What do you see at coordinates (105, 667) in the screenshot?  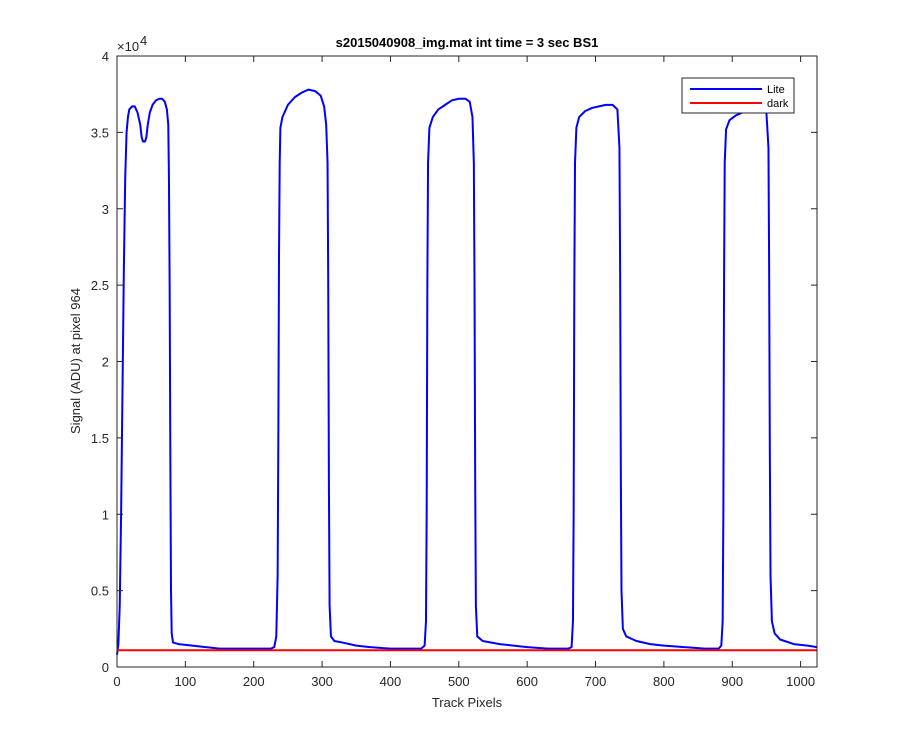 I see `y-tick-label: 0` at bounding box center [105, 667].